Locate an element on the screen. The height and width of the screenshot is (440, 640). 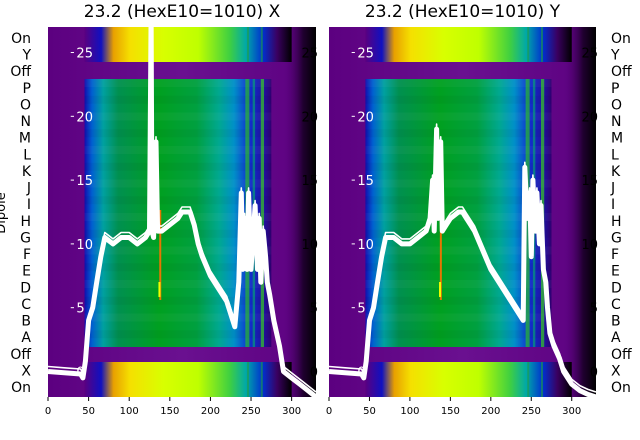
chart-title: 23.2 (HexE10=1010) X is located at coordinates (182, 12).